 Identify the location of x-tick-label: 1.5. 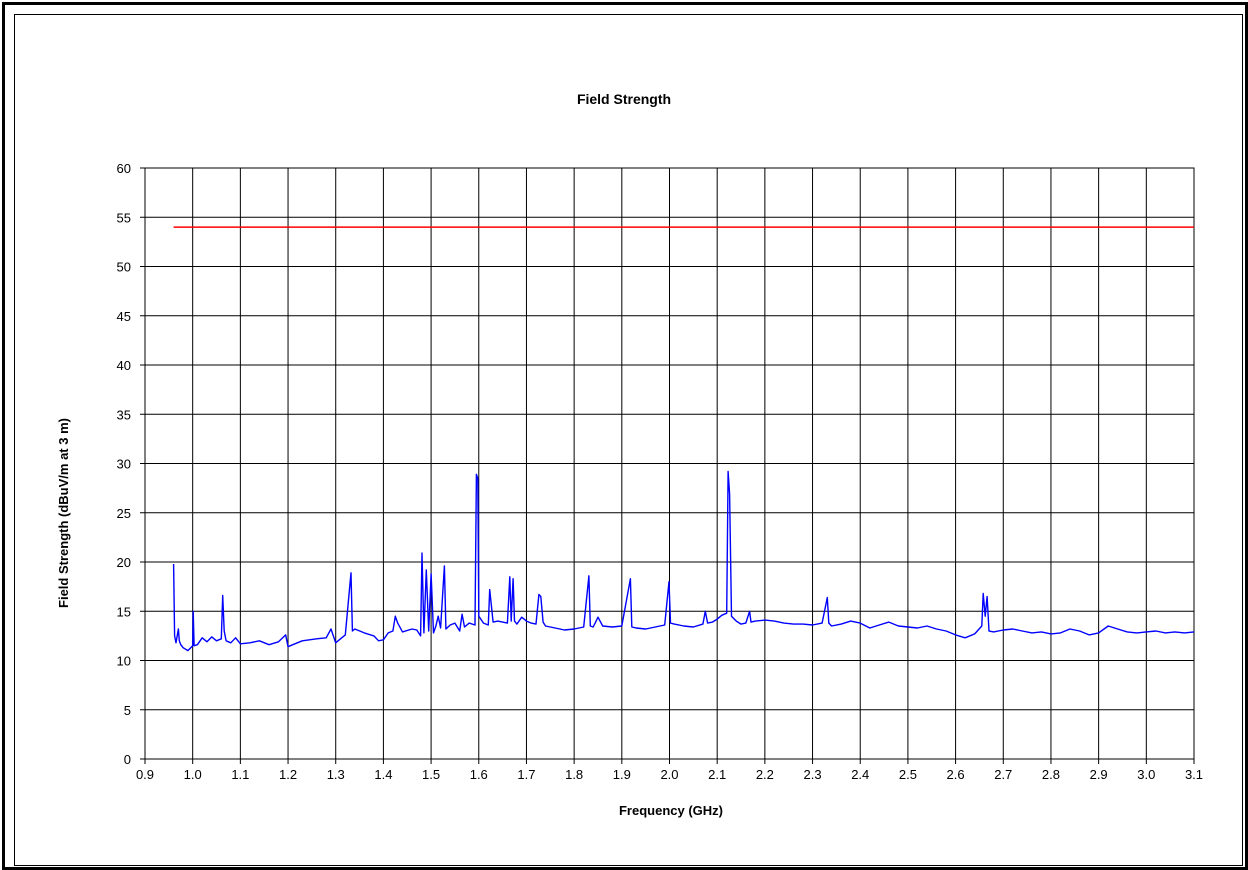
(431, 774).